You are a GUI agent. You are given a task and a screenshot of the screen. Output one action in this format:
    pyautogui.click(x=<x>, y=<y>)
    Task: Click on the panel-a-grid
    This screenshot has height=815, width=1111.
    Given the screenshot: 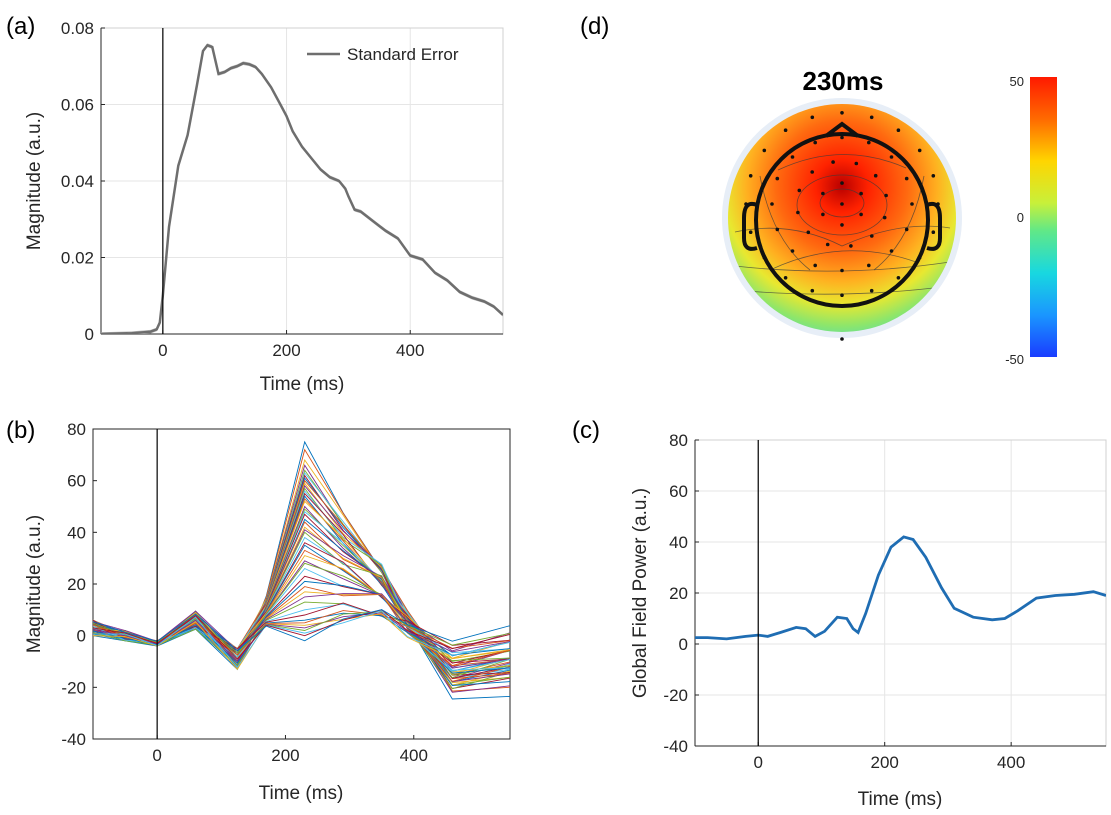 What is the action you would take?
    pyautogui.click(x=302, y=181)
    